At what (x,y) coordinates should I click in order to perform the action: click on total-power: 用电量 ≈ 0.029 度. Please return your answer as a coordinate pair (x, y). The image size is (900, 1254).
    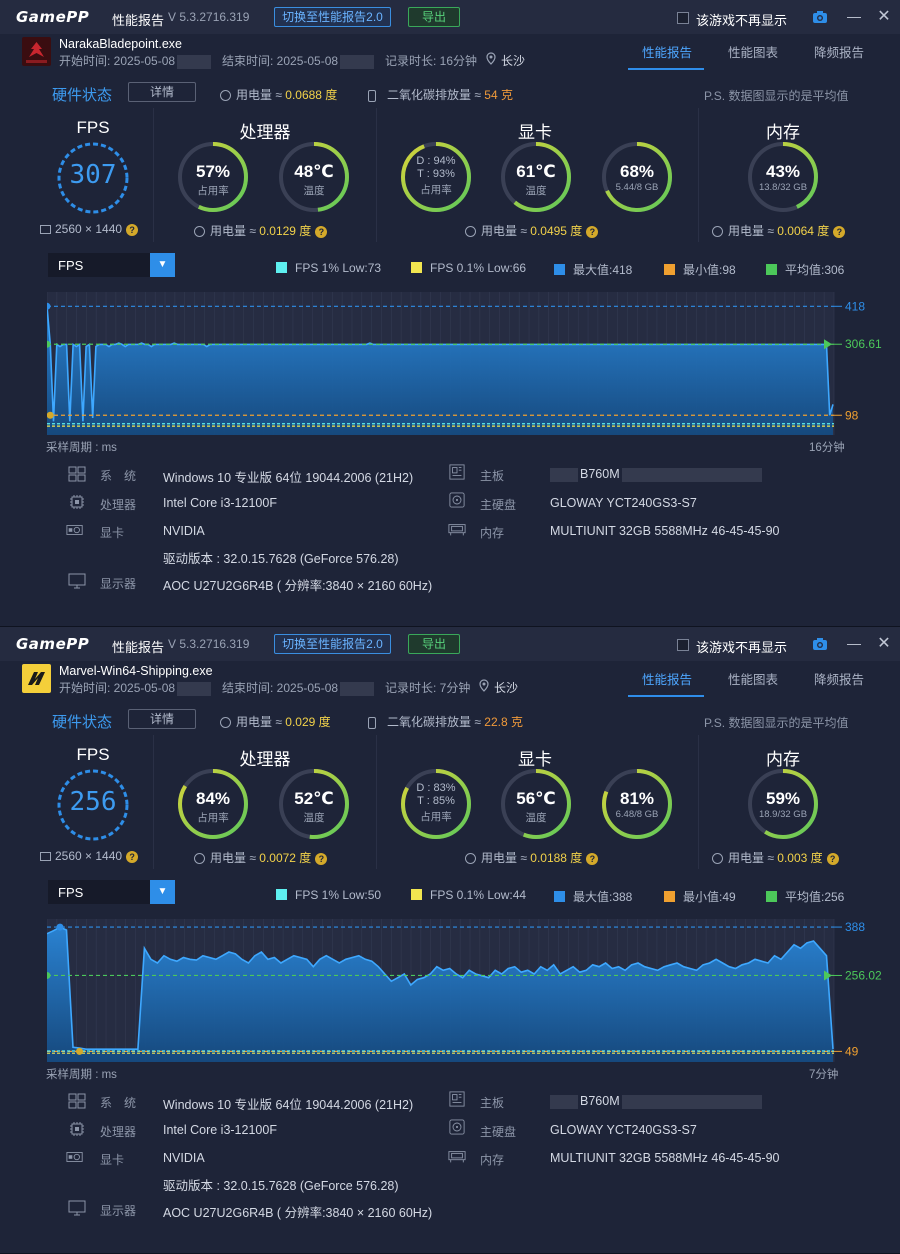
    Looking at the image, I should click on (275, 721).